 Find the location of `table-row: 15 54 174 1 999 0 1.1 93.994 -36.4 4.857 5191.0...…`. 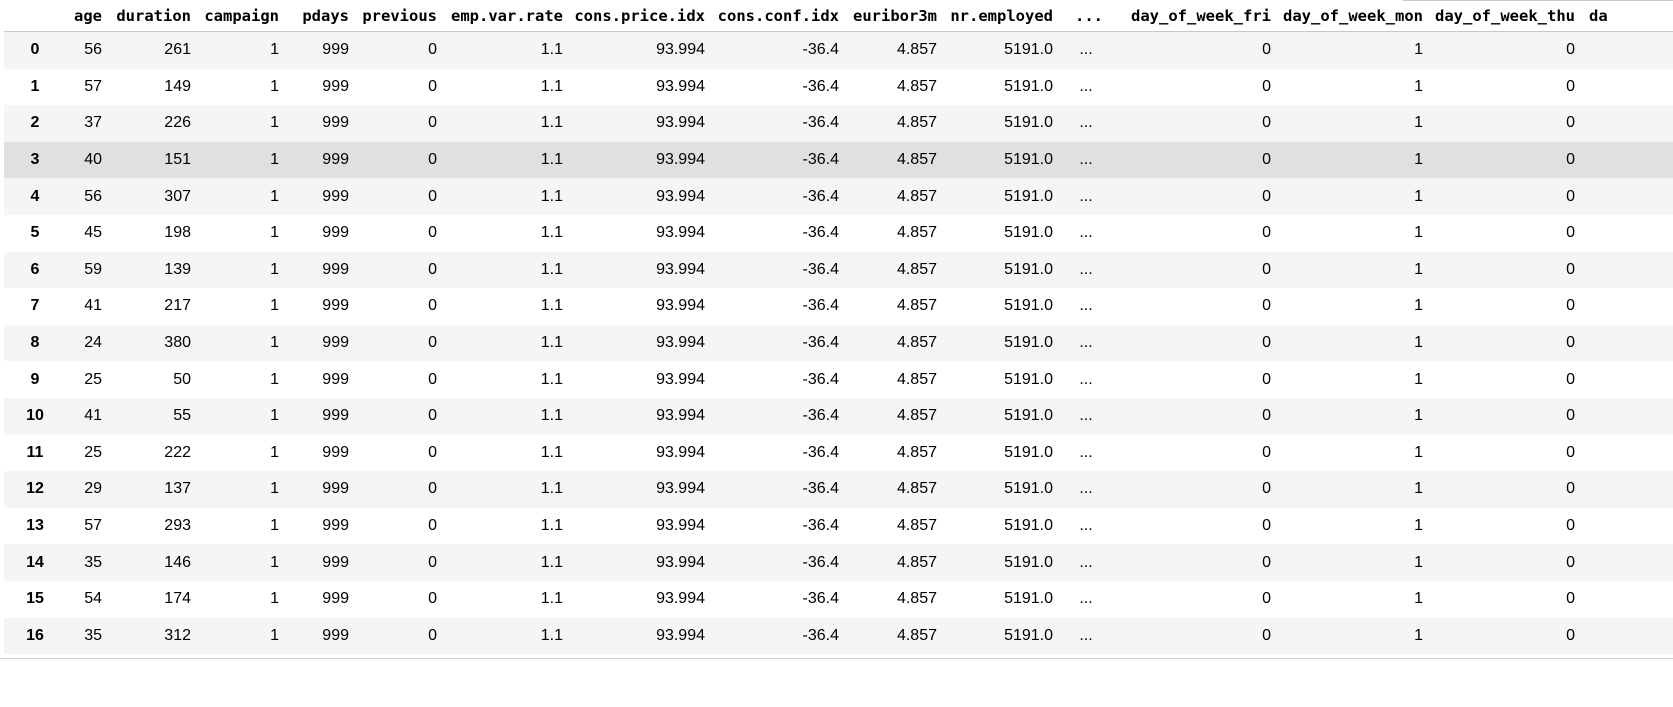

table-row: 15 54 174 1 999 0 1.1 93.994 -36.4 4.857 5191.0...… is located at coordinates (838, 599).